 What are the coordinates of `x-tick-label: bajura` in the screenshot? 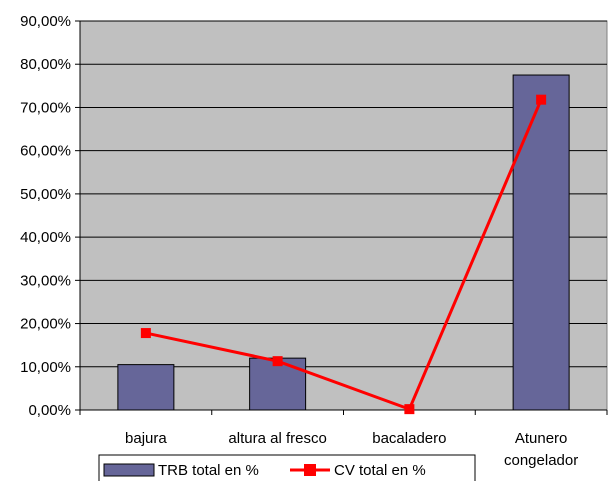 It's located at (146, 438).